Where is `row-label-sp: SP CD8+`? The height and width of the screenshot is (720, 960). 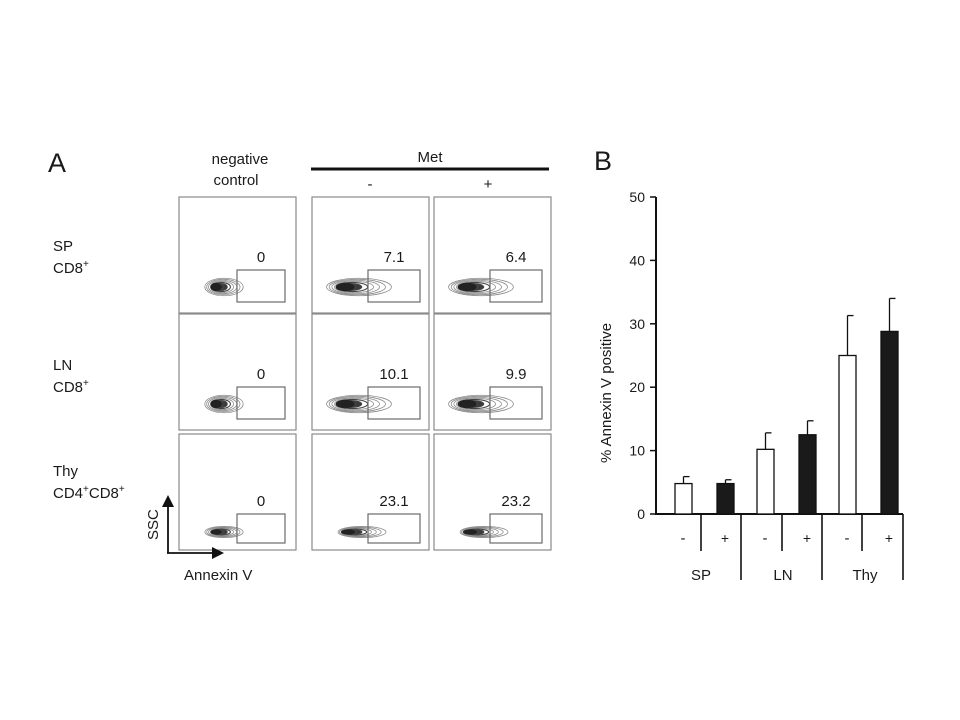
row-label-sp: SP CD8+ is located at coordinates (71, 257).